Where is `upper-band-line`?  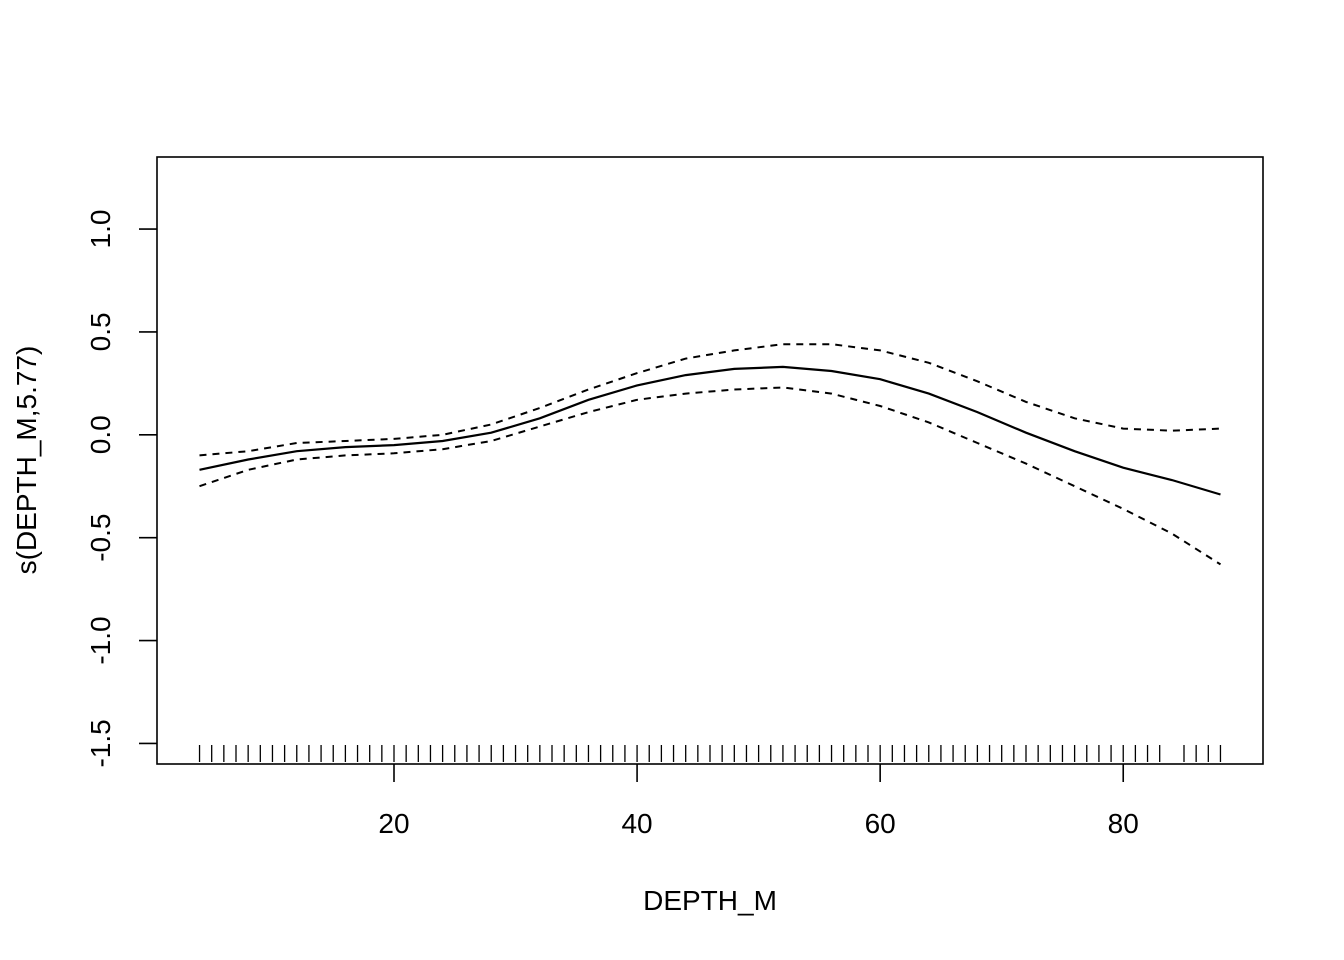 upper-band-line is located at coordinates (710, 400).